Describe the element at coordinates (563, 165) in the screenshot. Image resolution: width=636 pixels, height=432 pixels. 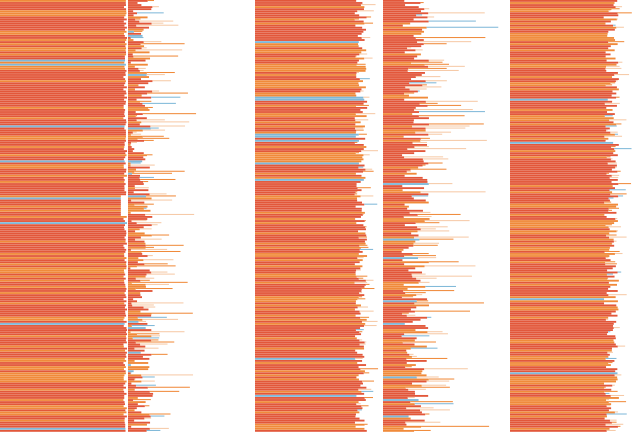
I see `bar-p5-r81` at that location.